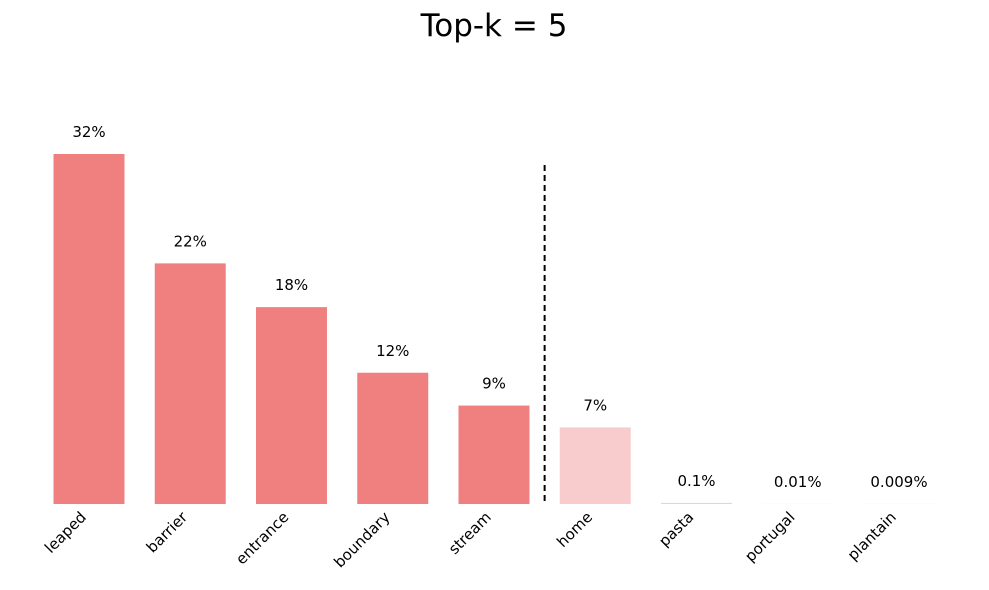  I want to click on value-label: 0.01%, so click(798, 482).